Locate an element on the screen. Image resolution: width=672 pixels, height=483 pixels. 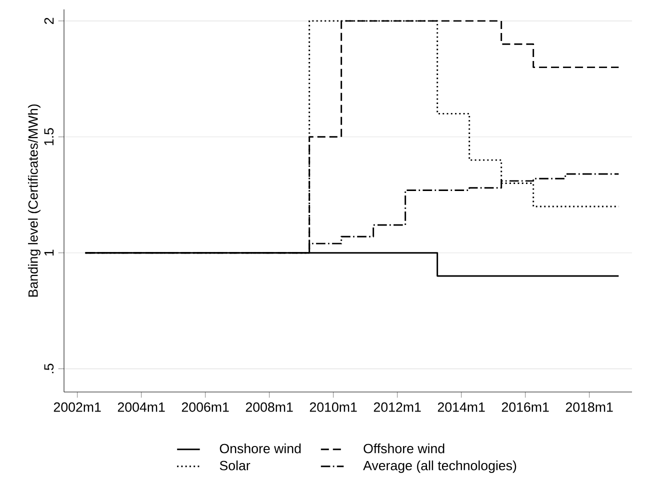
x-tick-label: 2014m1 is located at coordinates (461, 407).